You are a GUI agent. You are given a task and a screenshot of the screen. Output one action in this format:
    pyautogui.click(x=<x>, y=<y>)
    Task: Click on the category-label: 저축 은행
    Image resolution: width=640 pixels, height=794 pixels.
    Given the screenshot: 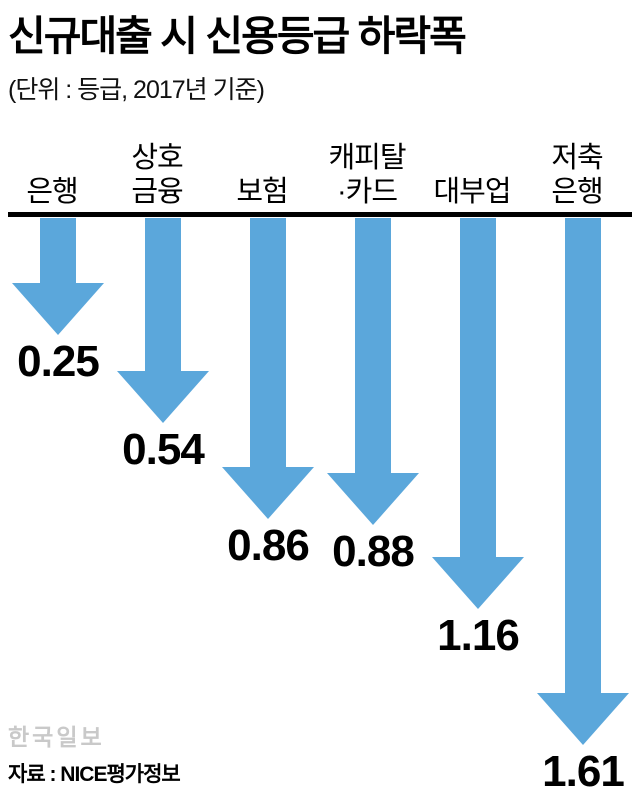 What is the action you would take?
    pyautogui.click(x=577, y=175)
    